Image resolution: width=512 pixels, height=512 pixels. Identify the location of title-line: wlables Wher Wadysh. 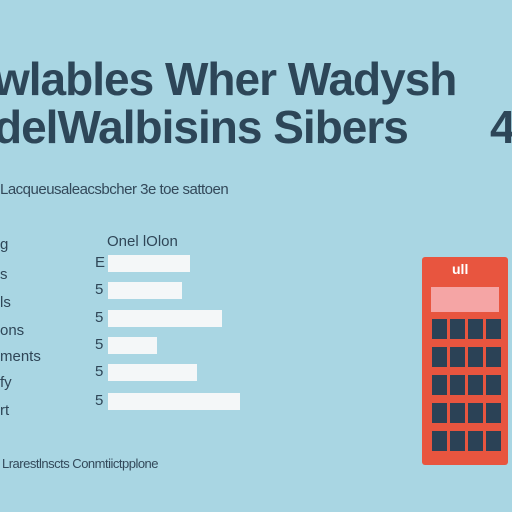
(228, 79).